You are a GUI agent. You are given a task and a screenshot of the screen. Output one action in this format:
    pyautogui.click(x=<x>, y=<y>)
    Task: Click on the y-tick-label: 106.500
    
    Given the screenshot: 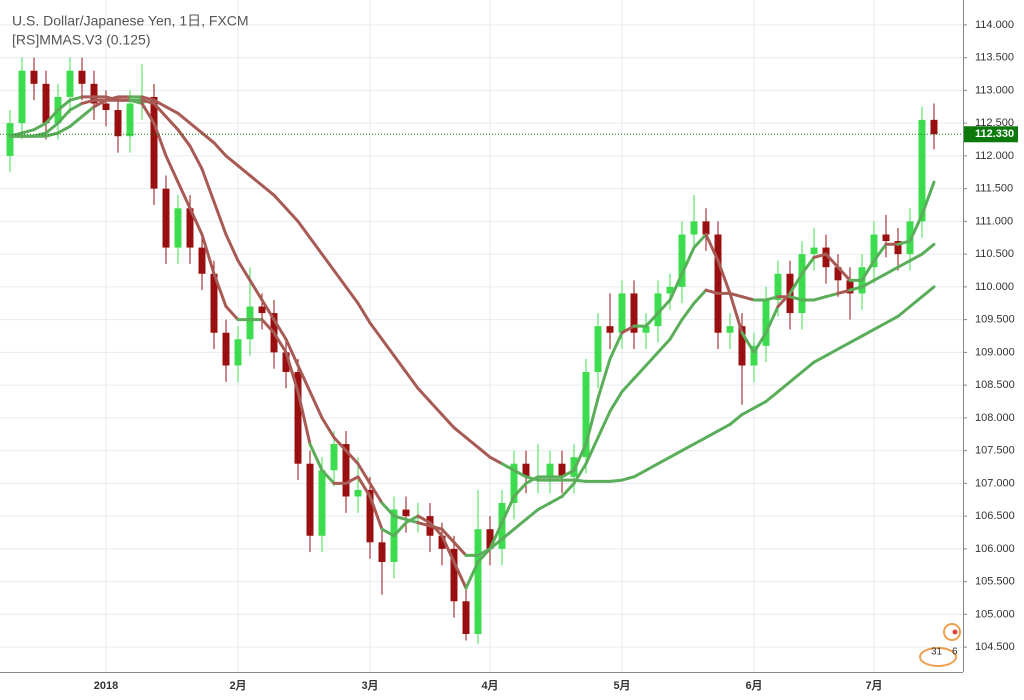 What is the action you would take?
    pyautogui.click(x=995, y=516)
    